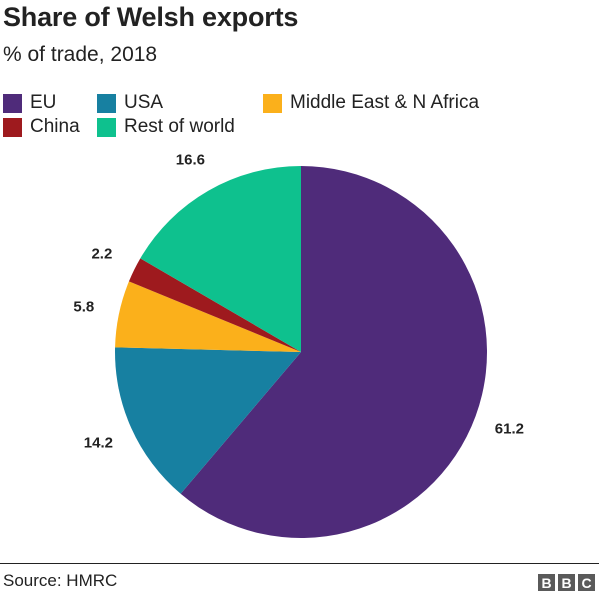 This screenshot has height=600, width=599. What do you see at coordinates (144, 102) in the screenshot?
I see `legend-label-usa: USA` at bounding box center [144, 102].